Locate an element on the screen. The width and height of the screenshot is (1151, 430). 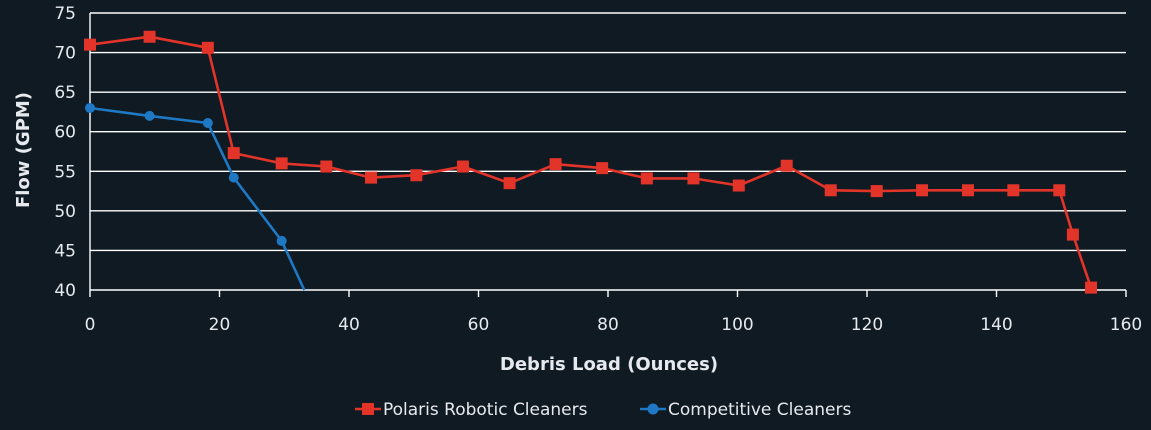
y-tick-label-75: 75 is located at coordinates (65, 14).